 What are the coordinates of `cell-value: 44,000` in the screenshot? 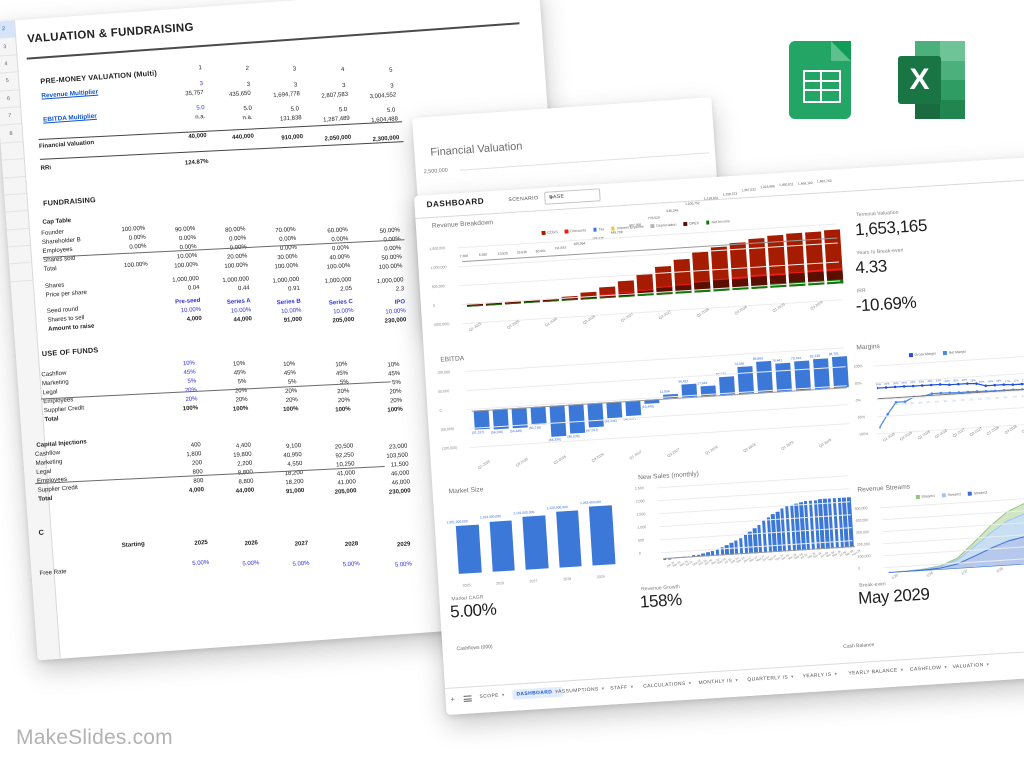 It's located at (245, 491).